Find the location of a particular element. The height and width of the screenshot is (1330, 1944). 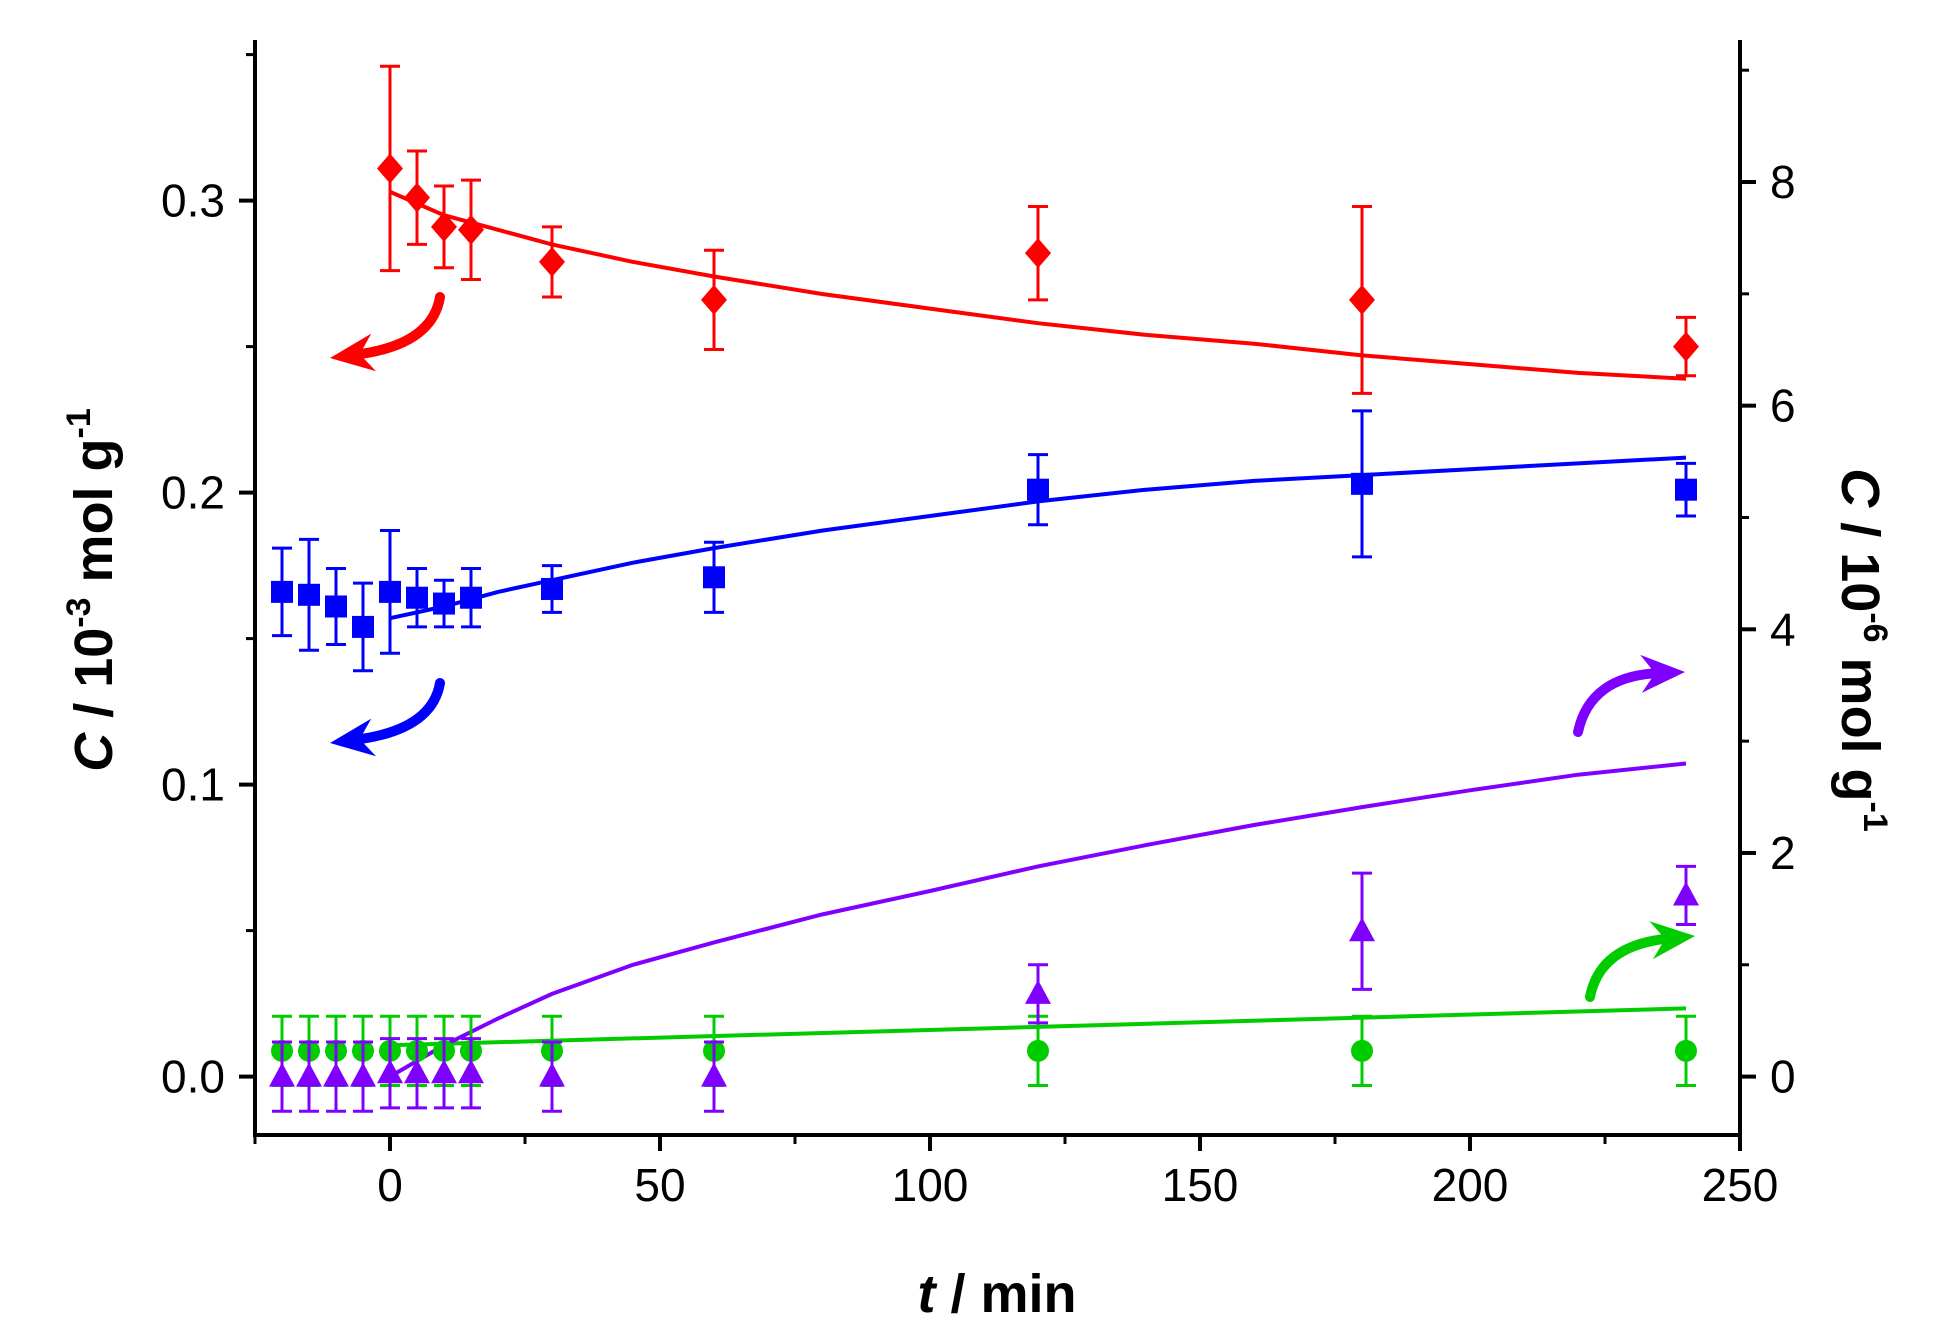

y-right-tick-label: 6 is located at coordinates (1783, 406).